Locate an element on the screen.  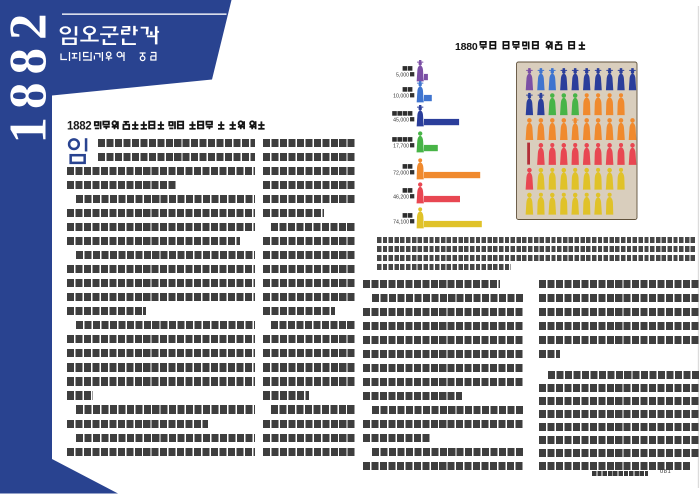
svg-text: 1880 is located at coordinates (466, 47).